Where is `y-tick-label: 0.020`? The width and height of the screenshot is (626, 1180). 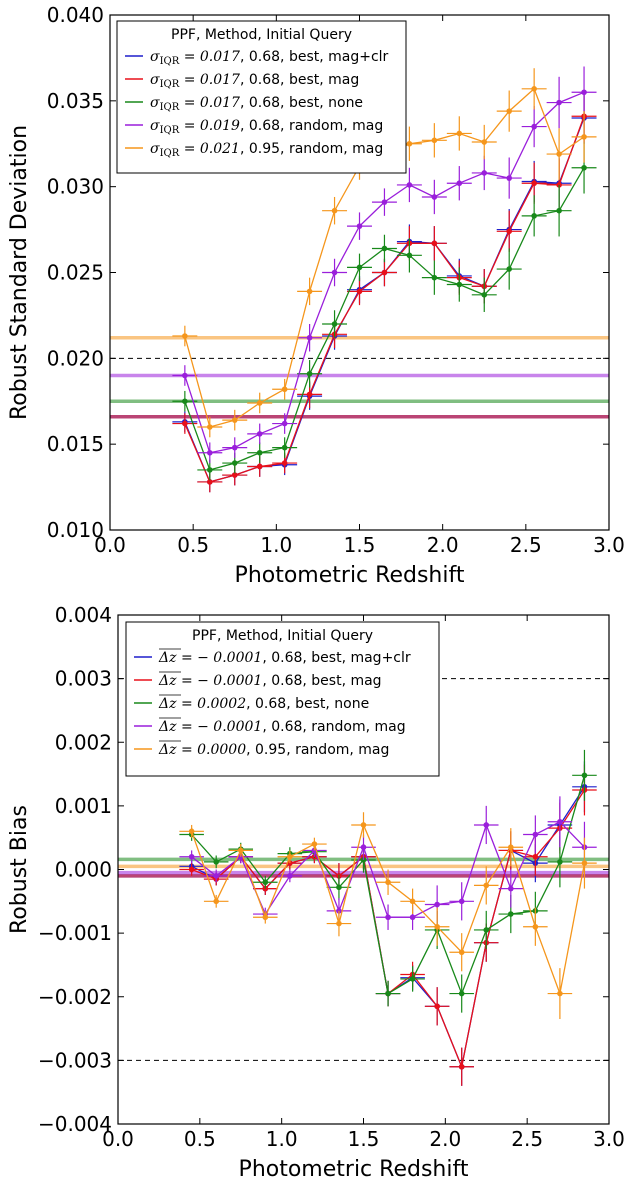 y-tick-label: 0.020 is located at coordinates (75, 358).